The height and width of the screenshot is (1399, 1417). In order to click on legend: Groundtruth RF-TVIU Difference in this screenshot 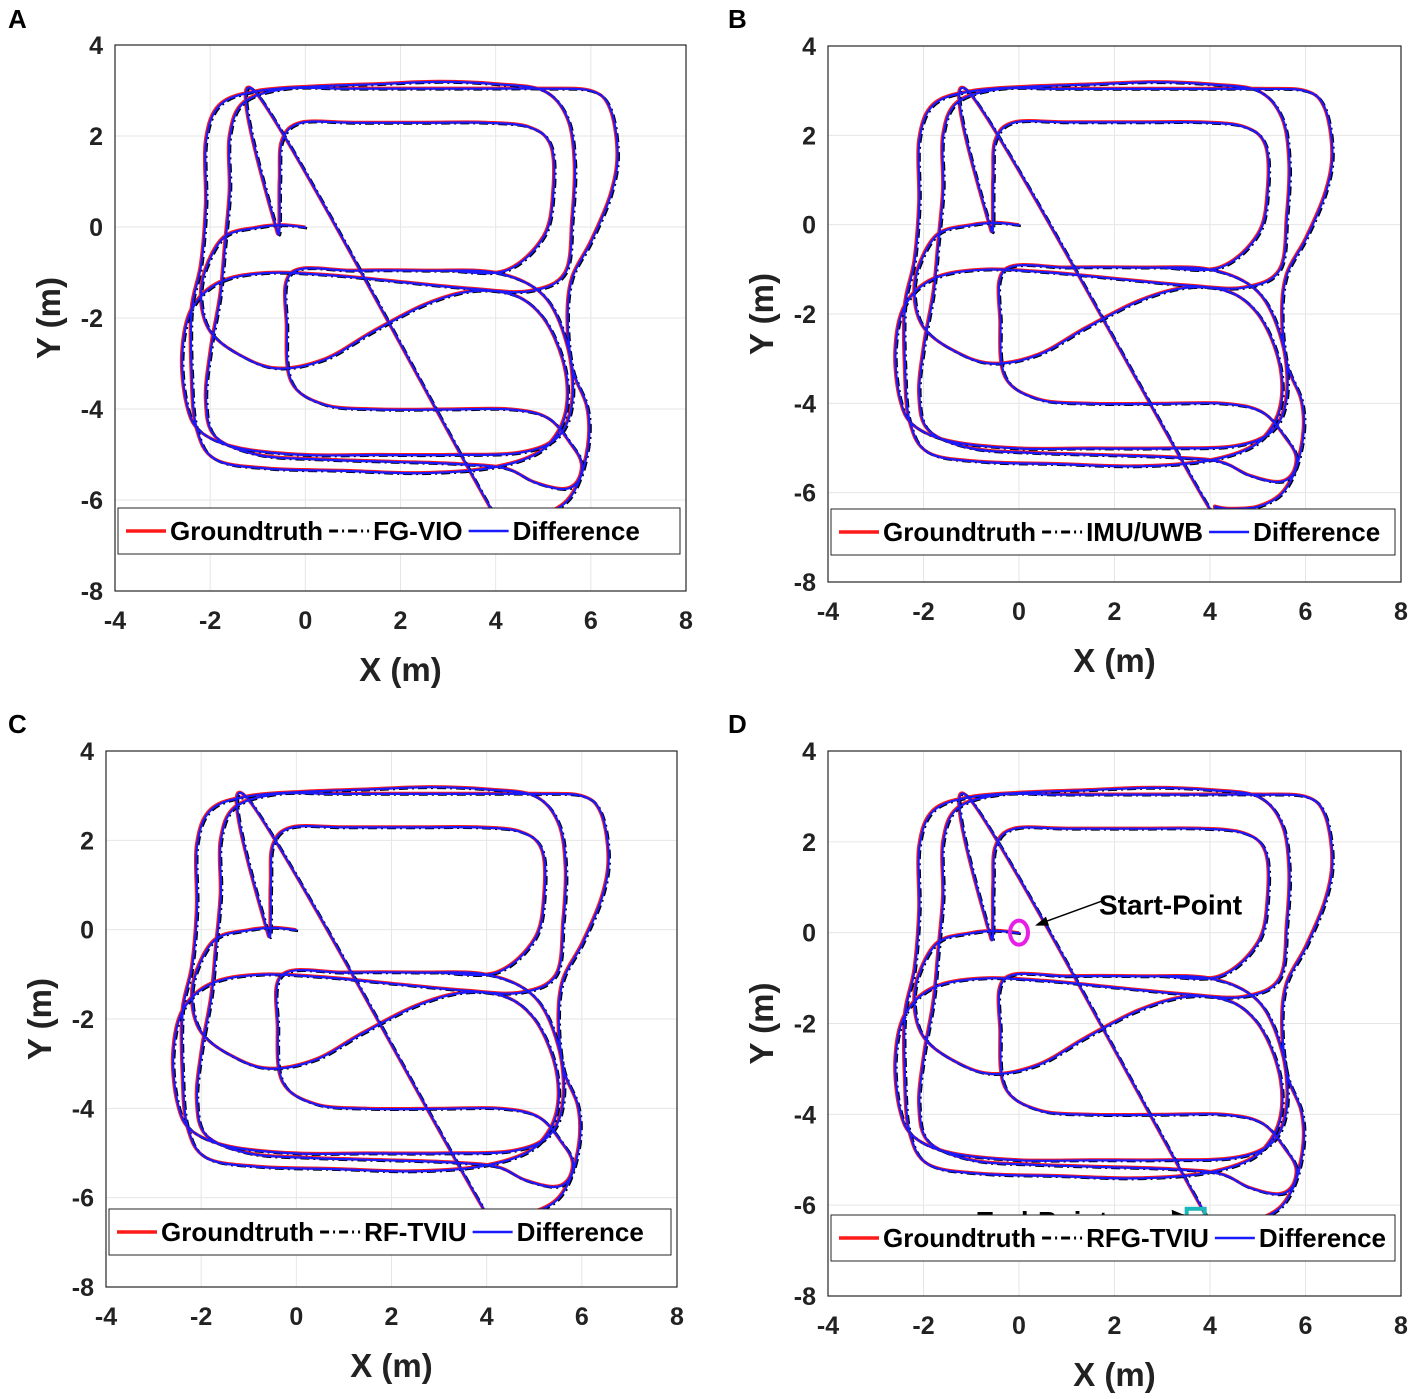, I will do `click(390, 1232)`.